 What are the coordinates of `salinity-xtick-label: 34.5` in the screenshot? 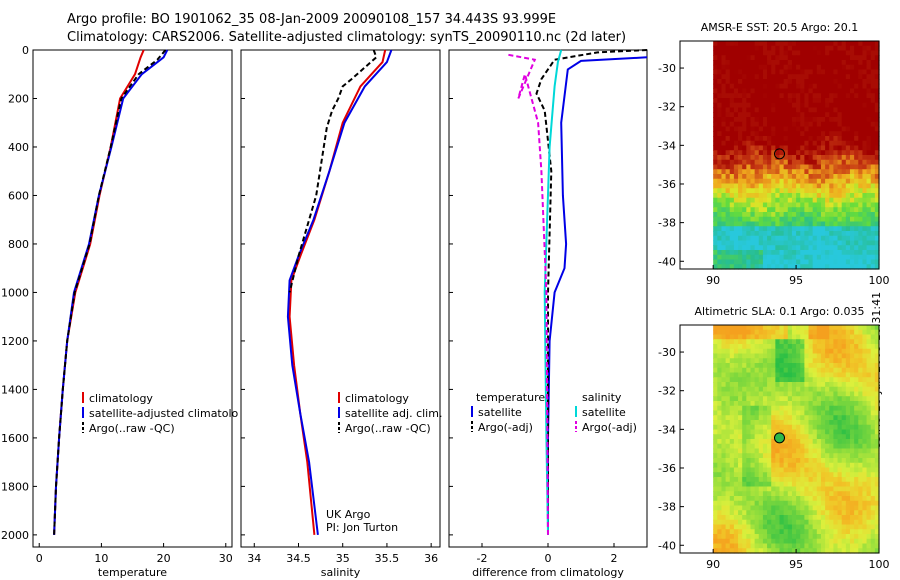 It's located at (298, 558).